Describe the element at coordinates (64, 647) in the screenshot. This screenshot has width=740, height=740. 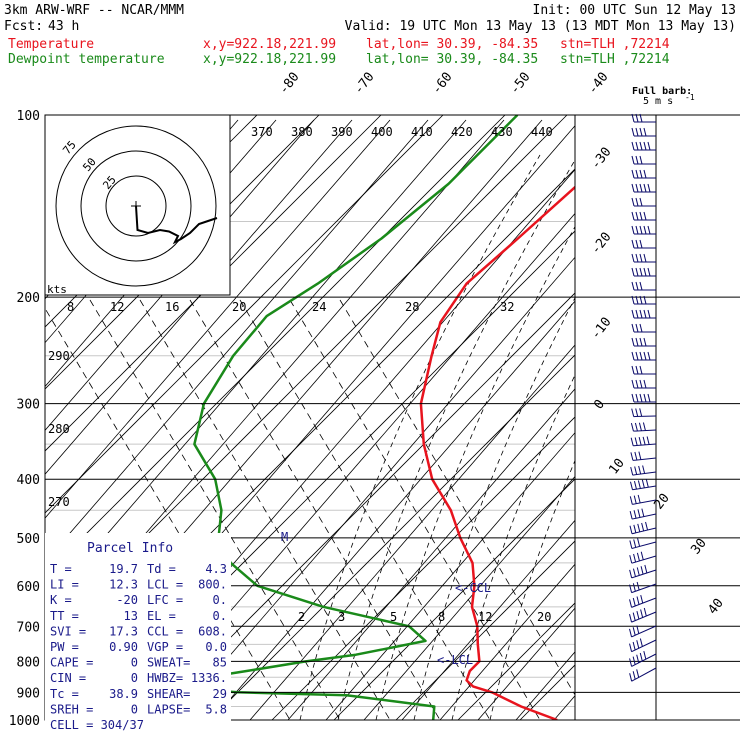
I see `parcel-info-key: PW =` at that location.